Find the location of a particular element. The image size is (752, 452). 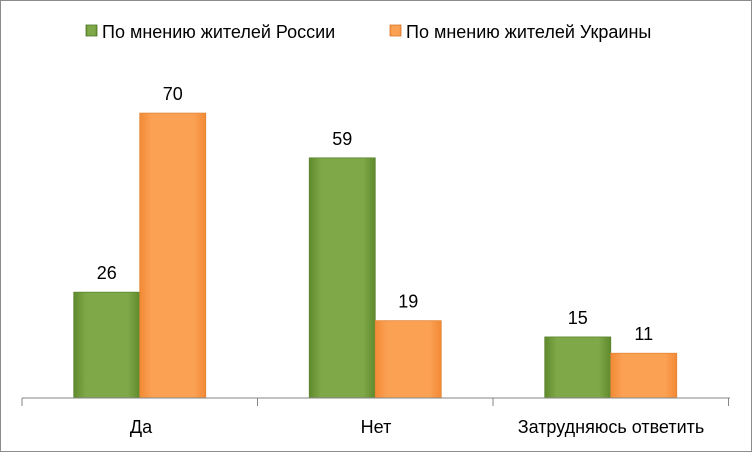

legend-swatch-ukraine is located at coordinates (395, 30).